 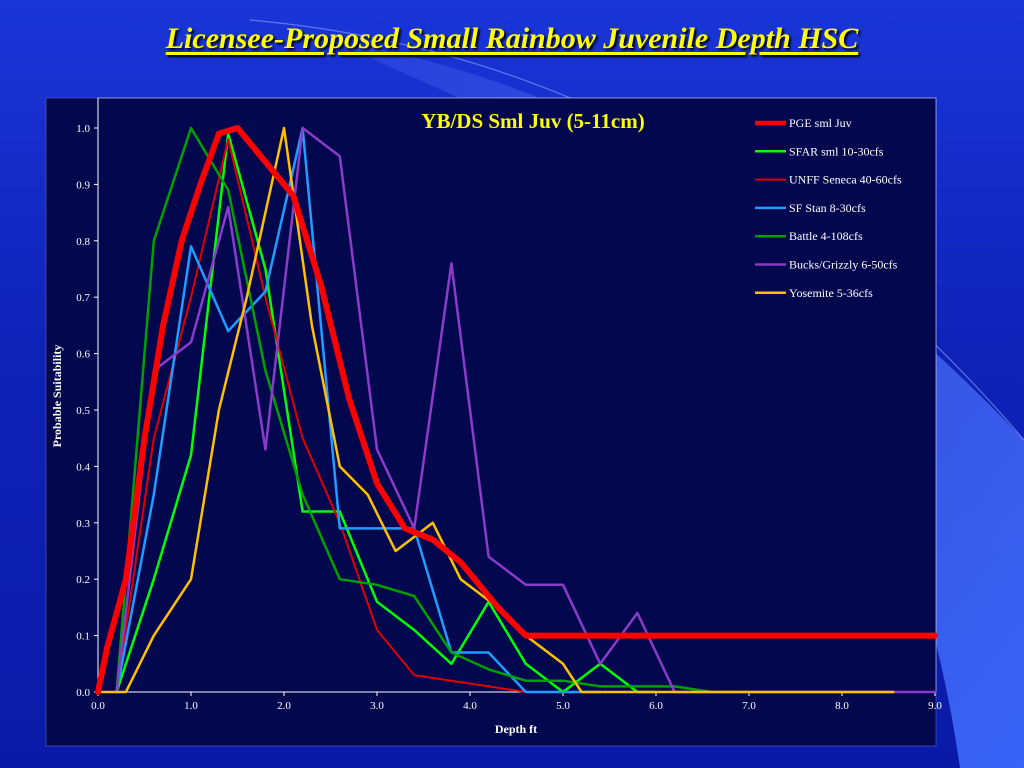 What do you see at coordinates (377, 706) in the screenshot?
I see `x-tick-label: 3.0` at bounding box center [377, 706].